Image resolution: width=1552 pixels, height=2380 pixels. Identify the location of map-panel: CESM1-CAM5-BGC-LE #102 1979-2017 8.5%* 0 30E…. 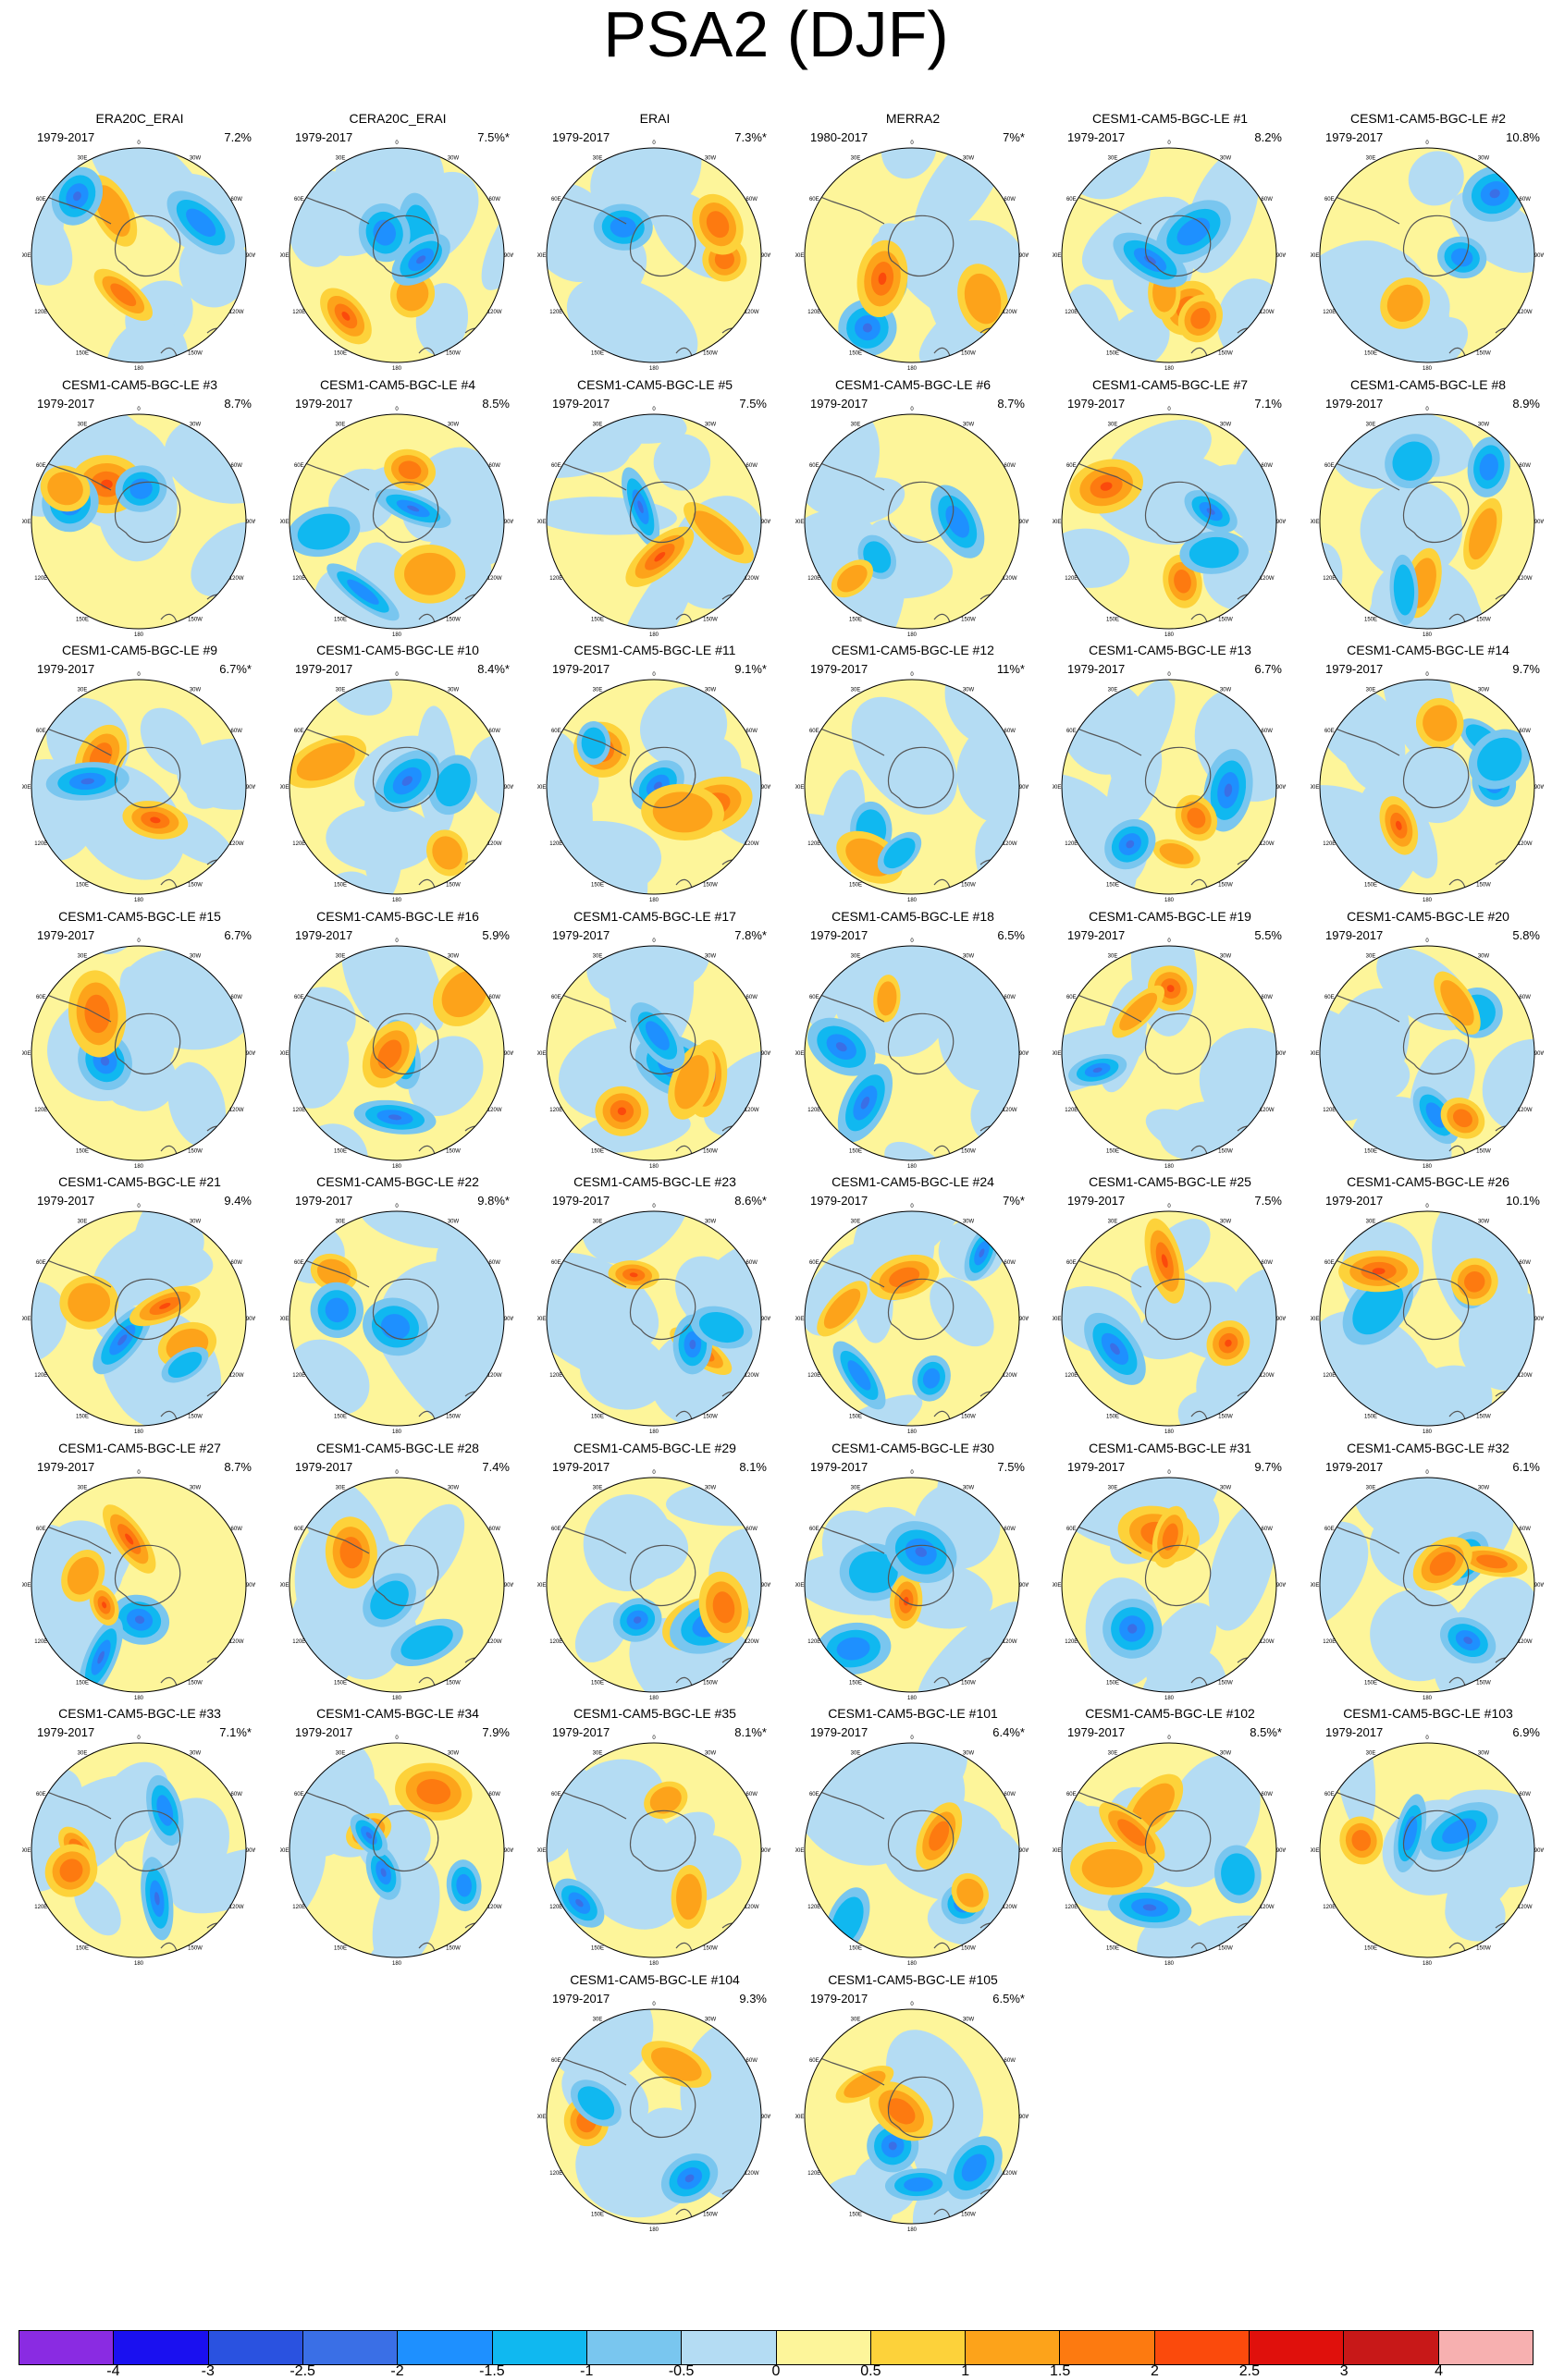
(1170, 1835).